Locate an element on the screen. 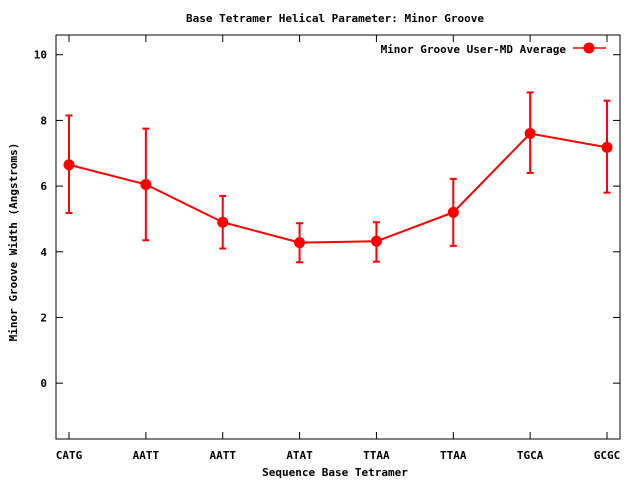 The image size is (640, 480). legend-label: Minor Groove User-MD Average is located at coordinates (474, 49).